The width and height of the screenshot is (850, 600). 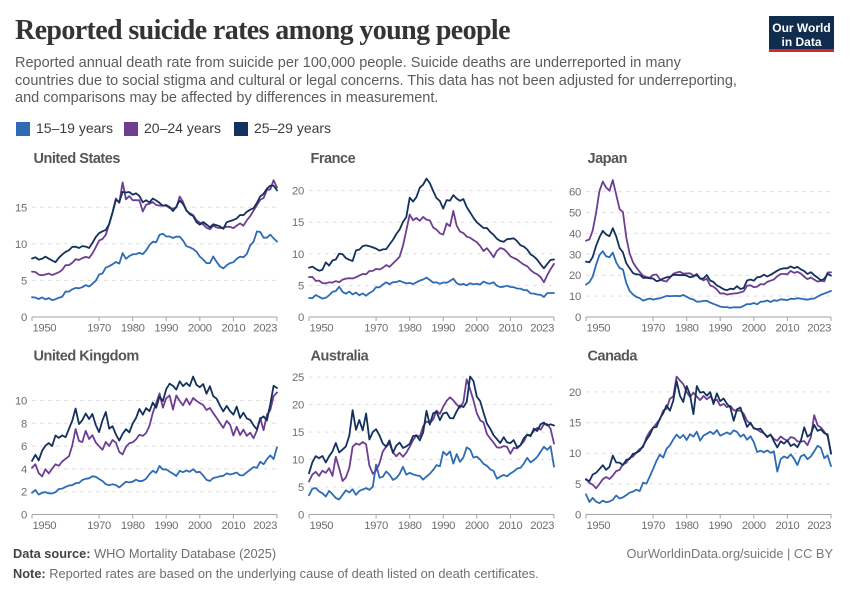 What do you see at coordinates (575, 234) in the screenshot?
I see `svg-text: 40` at bounding box center [575, 234].